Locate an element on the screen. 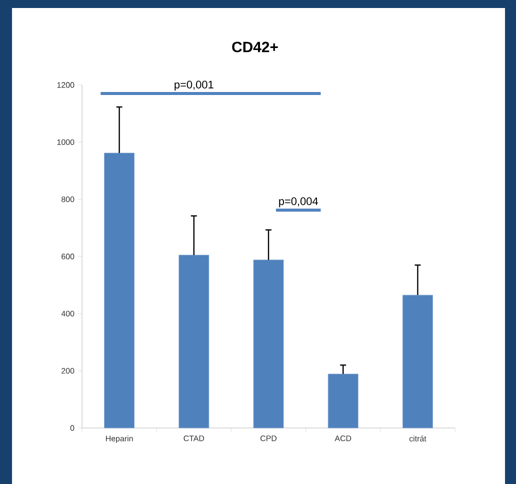  annotation: p=0,001 is located at coordinates (194, 85).